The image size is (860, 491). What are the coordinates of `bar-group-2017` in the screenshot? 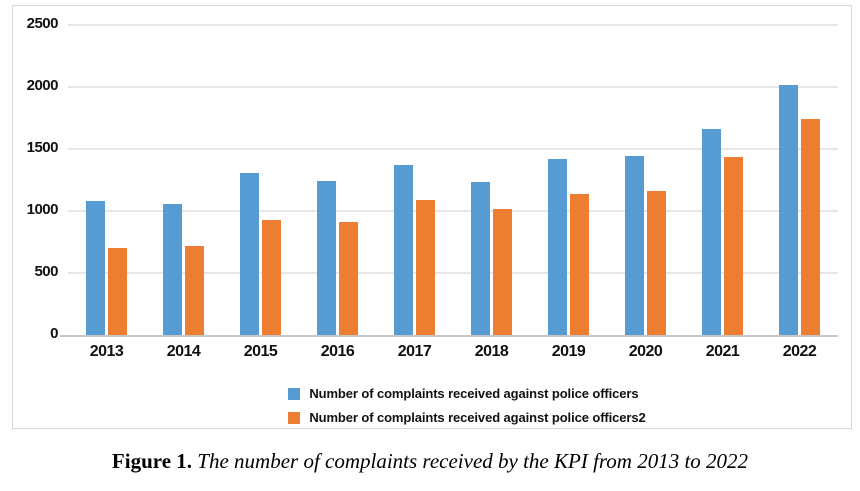 It's located at (414, 180).